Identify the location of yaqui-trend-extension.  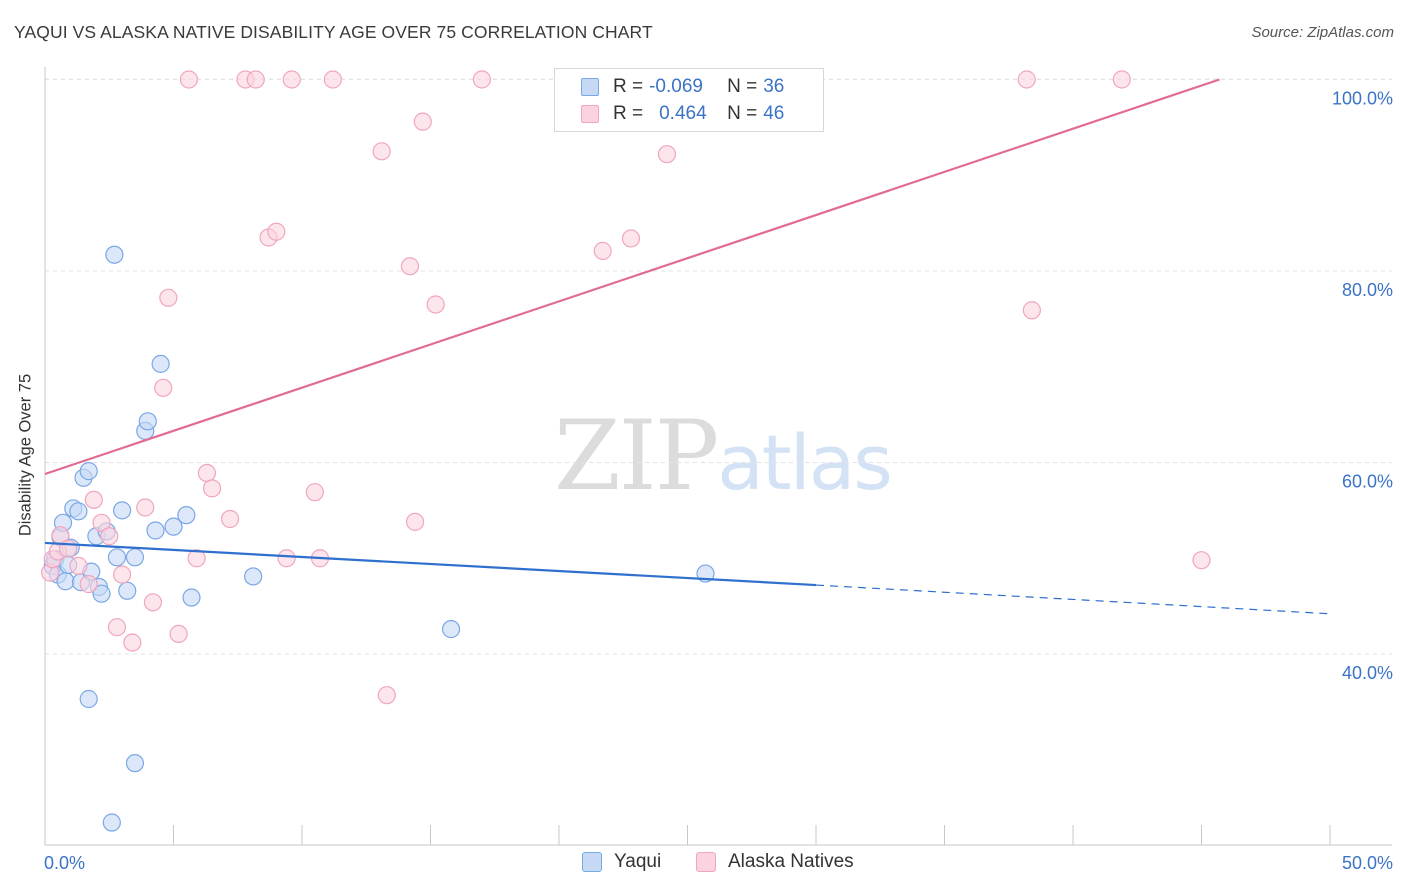
(1073, 599).